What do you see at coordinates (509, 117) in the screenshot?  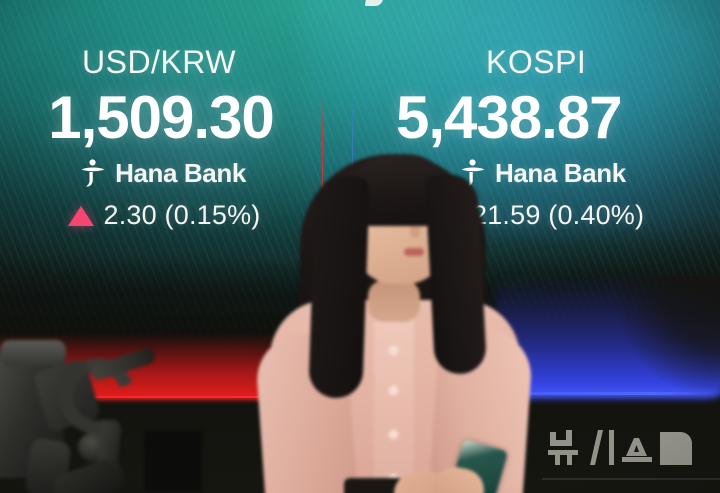 I see `quote-value-kospi: 5,438.87` at bounding box center [509, 117].